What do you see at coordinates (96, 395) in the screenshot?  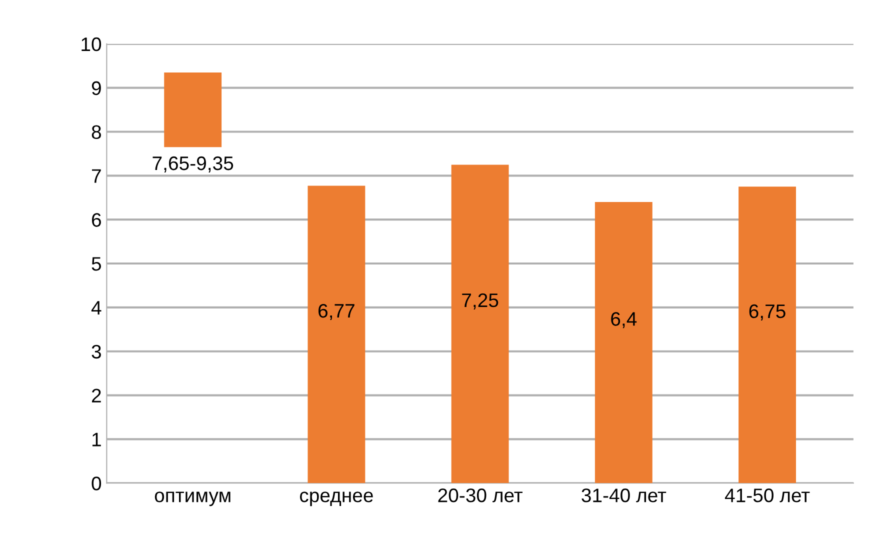 I see `y-tick-label: 2` at bounding box center [96, 395].